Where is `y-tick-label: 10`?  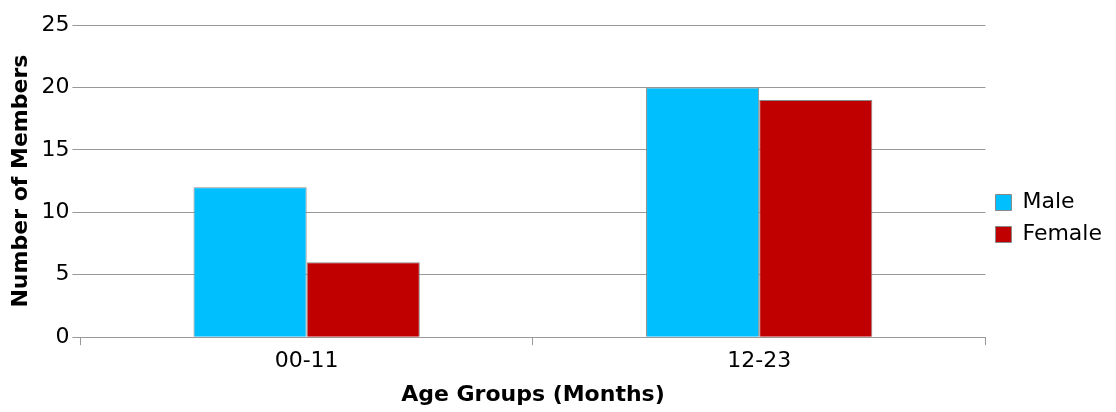 y-tick-label: 10 is located at coordinates (55, 211).